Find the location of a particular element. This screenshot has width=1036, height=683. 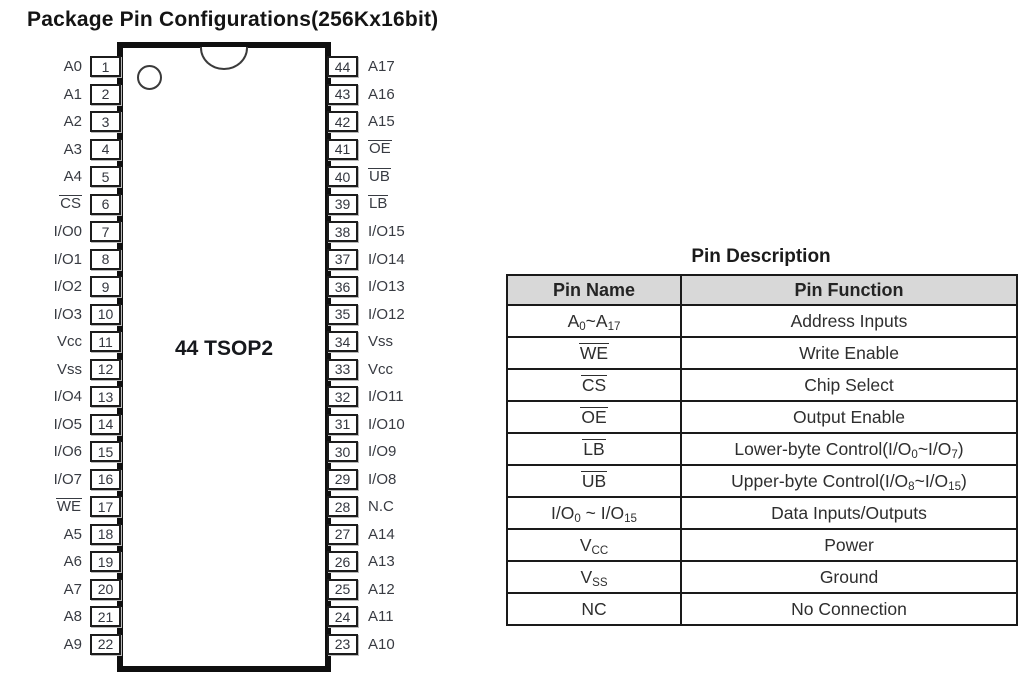

table-row: A0~A17 Address Inputs is located at coordinates (762, 321).